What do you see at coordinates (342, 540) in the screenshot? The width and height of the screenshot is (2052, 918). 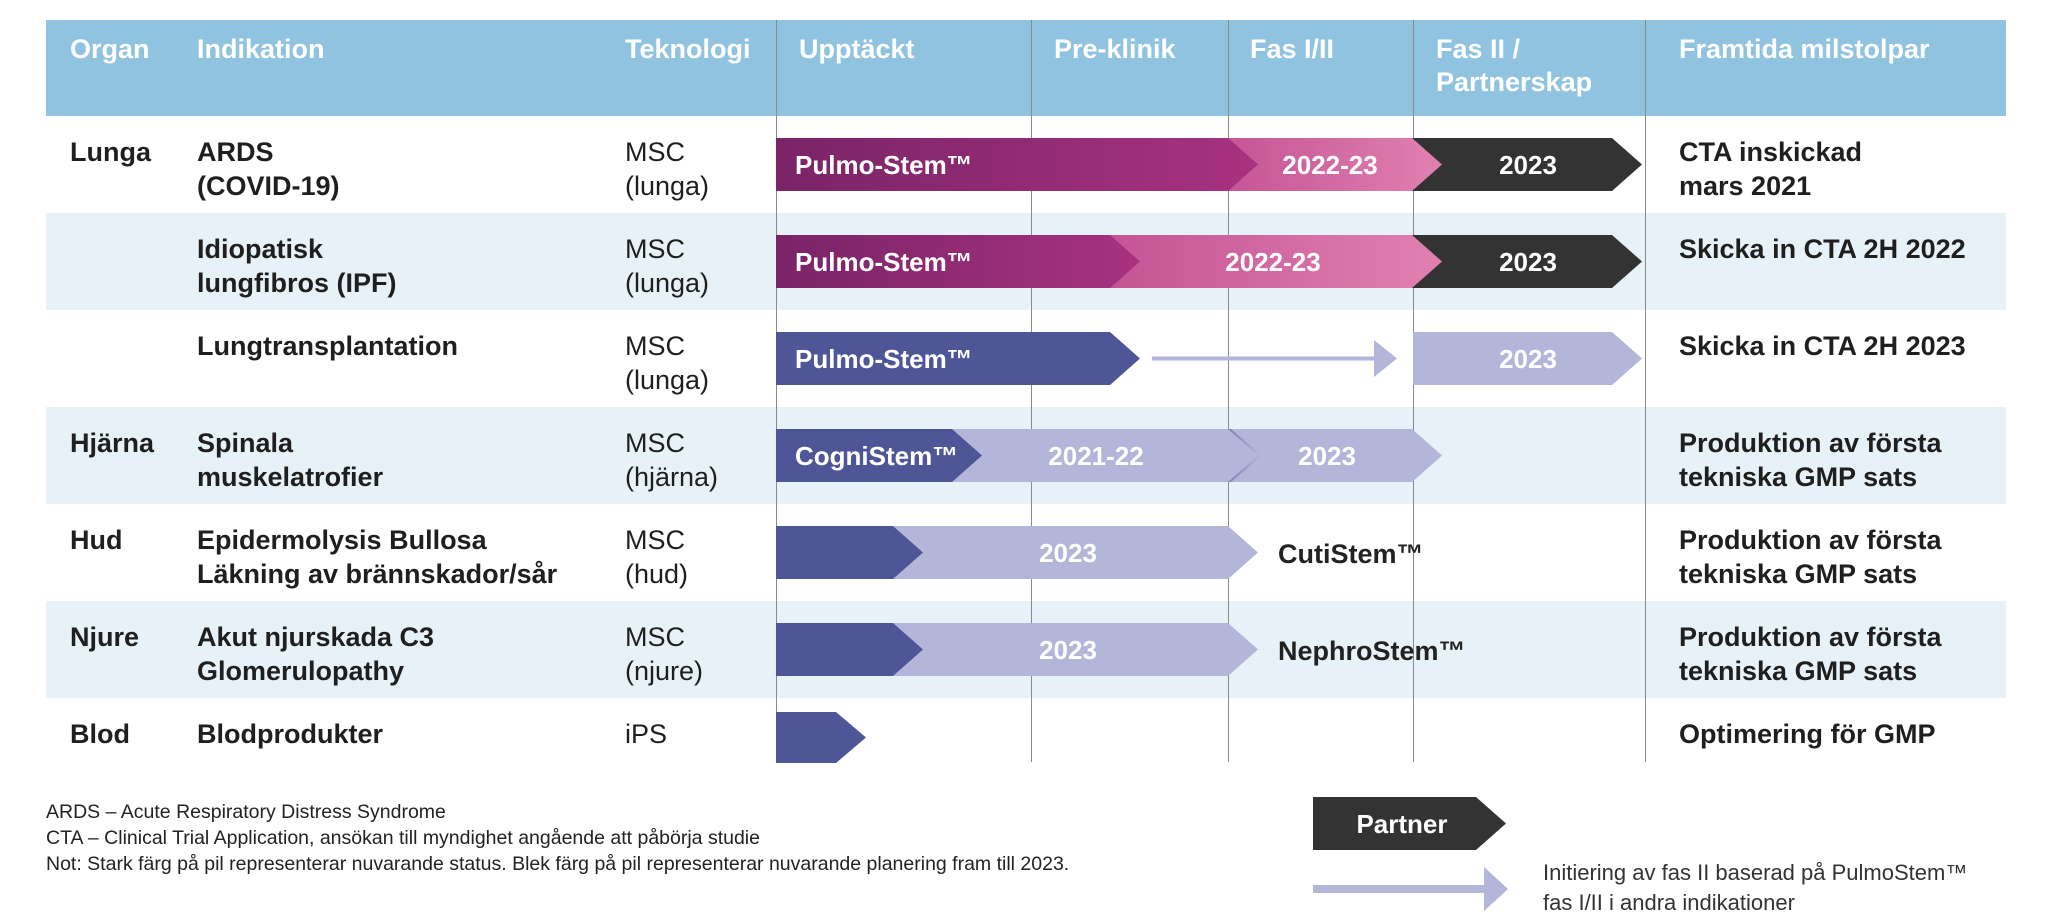 I see `indication-line: Epidermolysis Bullosa` at bounding box center [342, 540].